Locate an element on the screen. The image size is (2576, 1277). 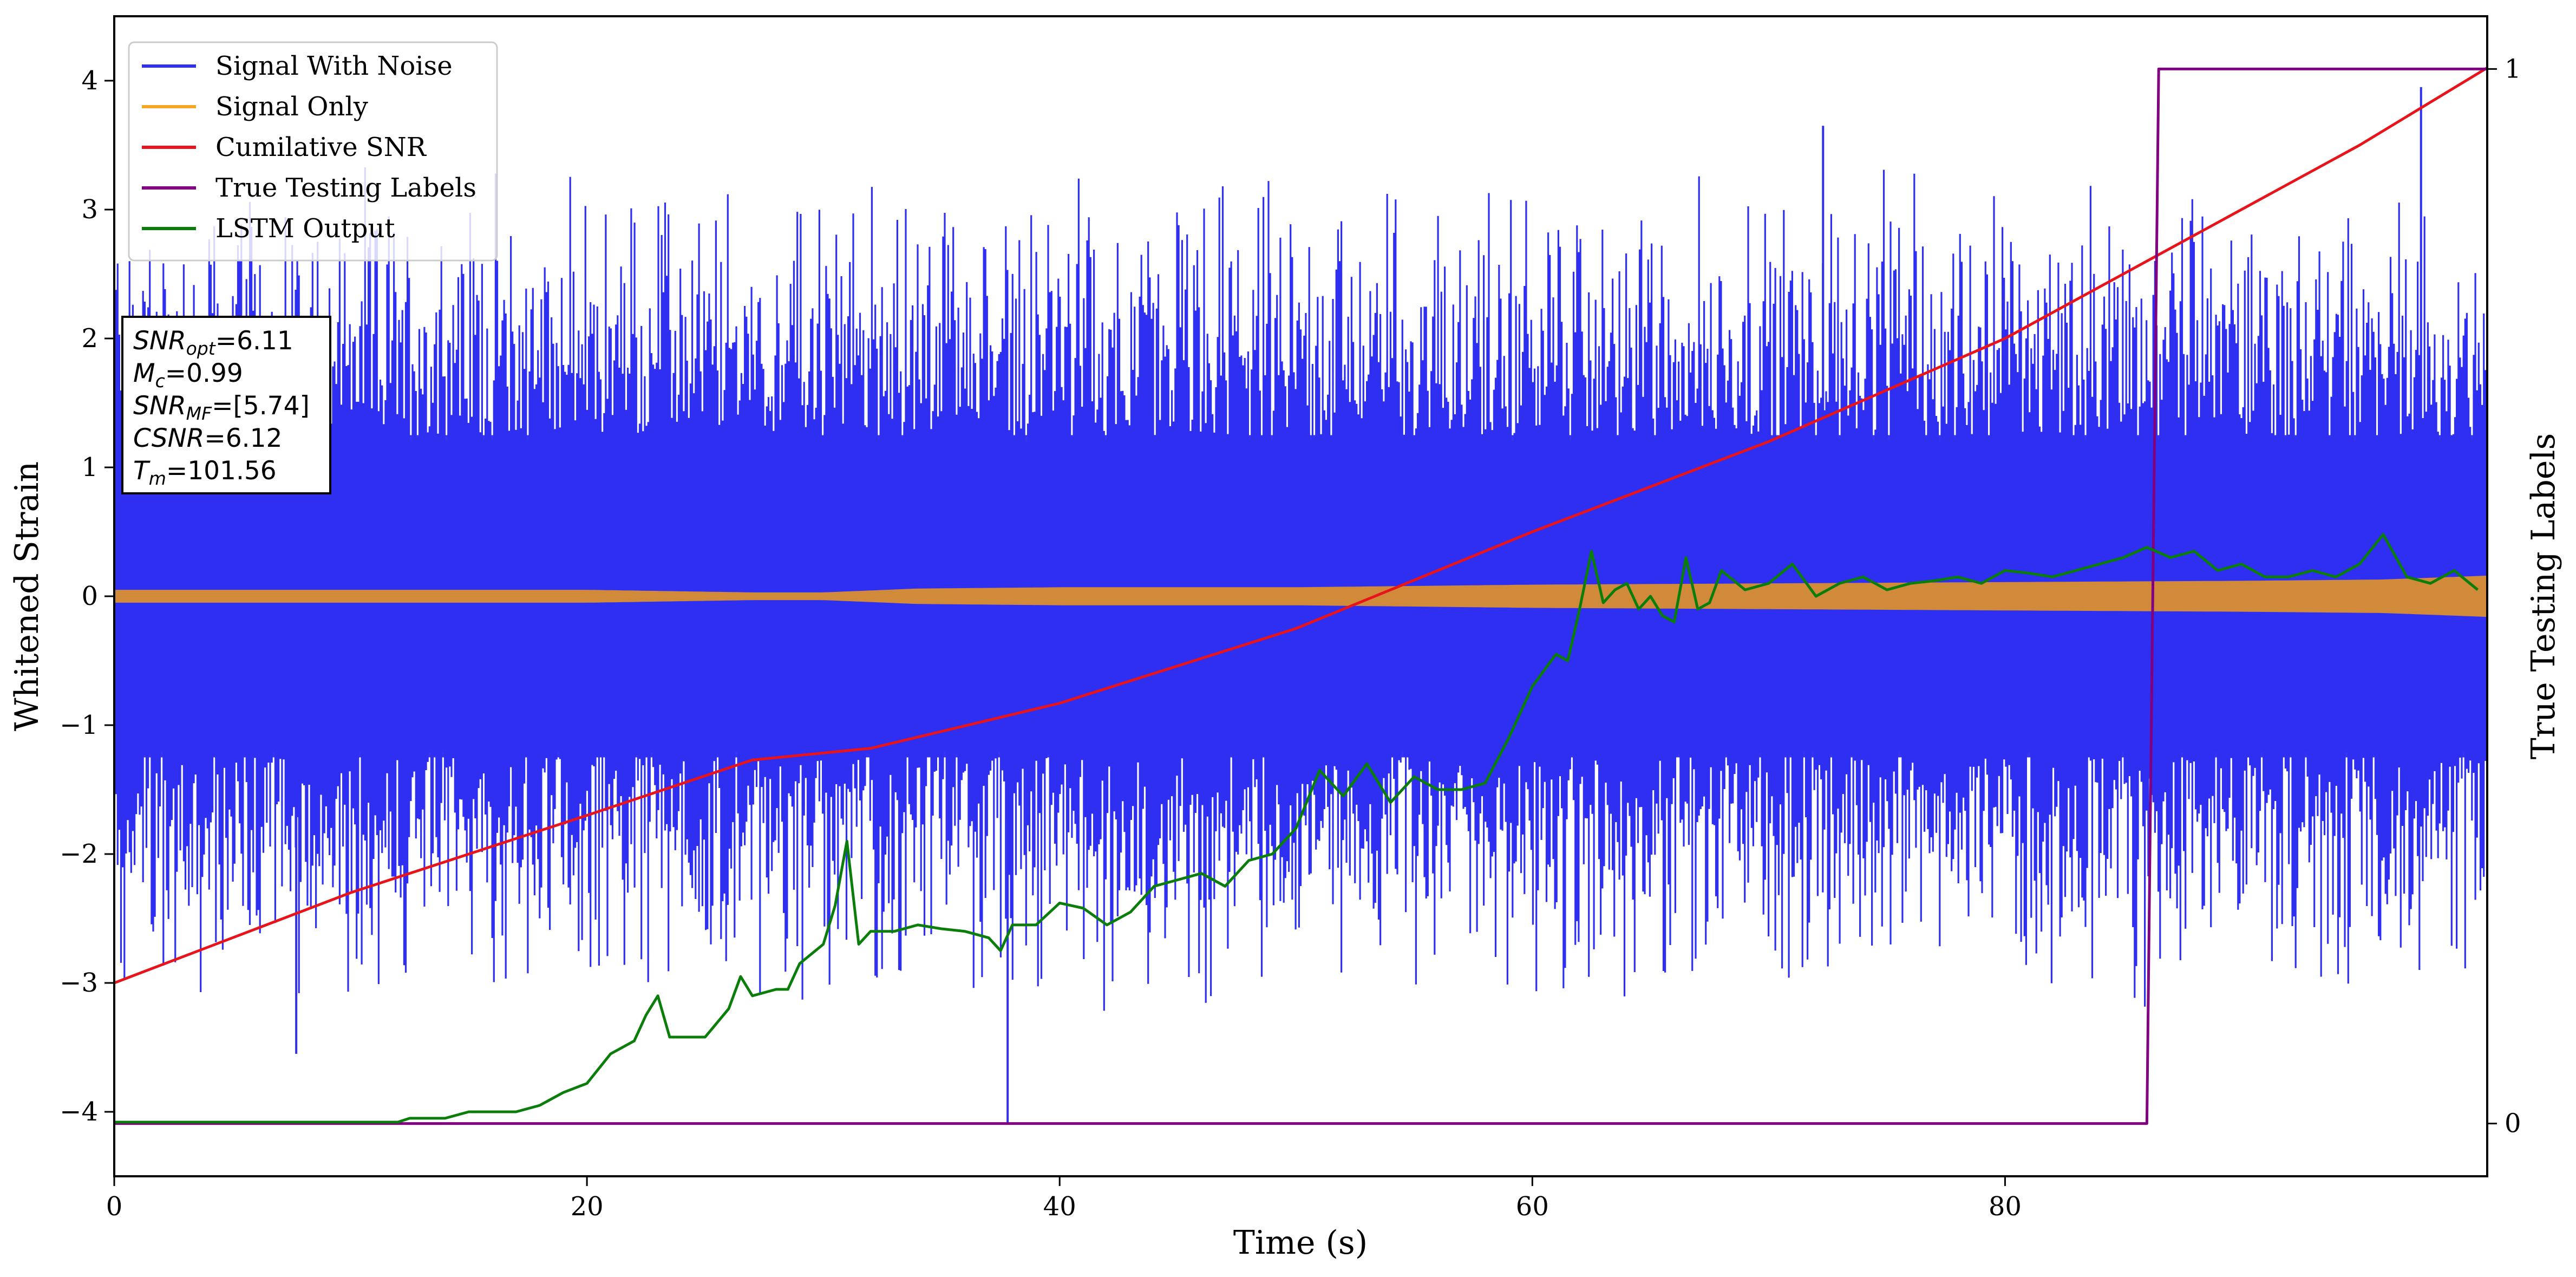
legend-label: LSTM Output is located at coordinates (305, 228).